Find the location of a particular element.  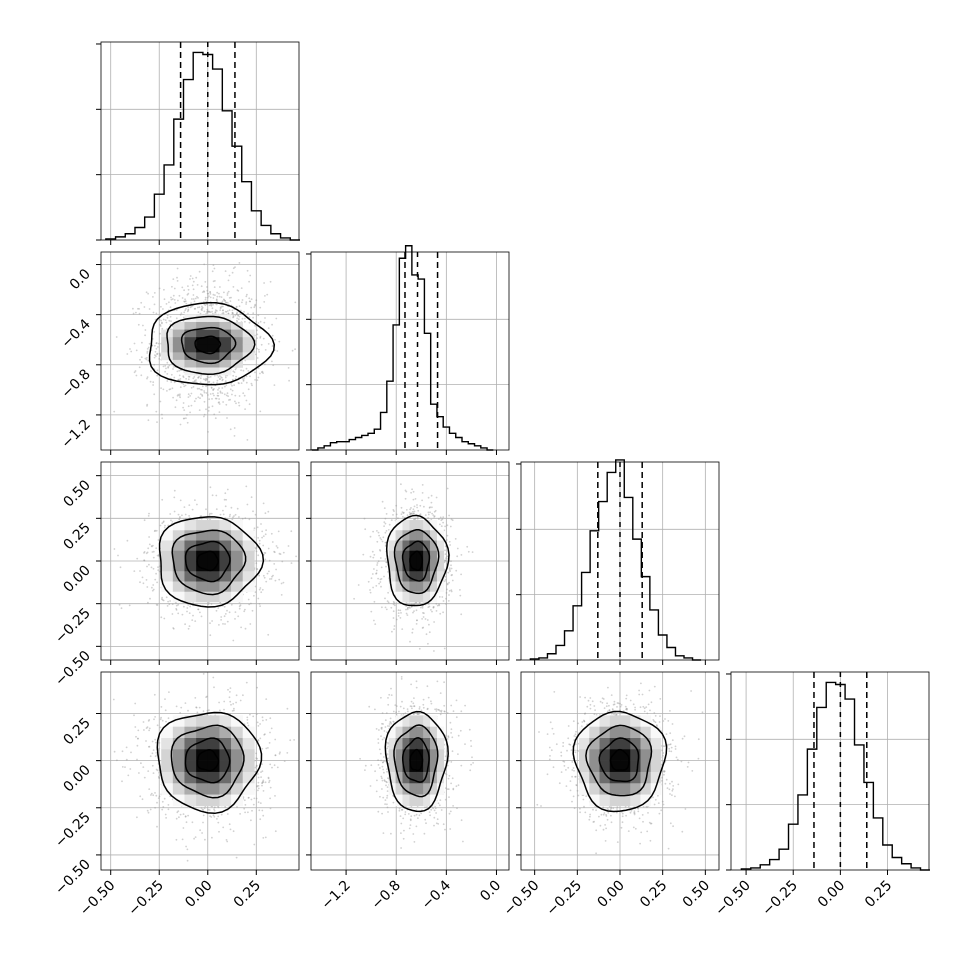

contour-line is located at coordinates (212, 343).